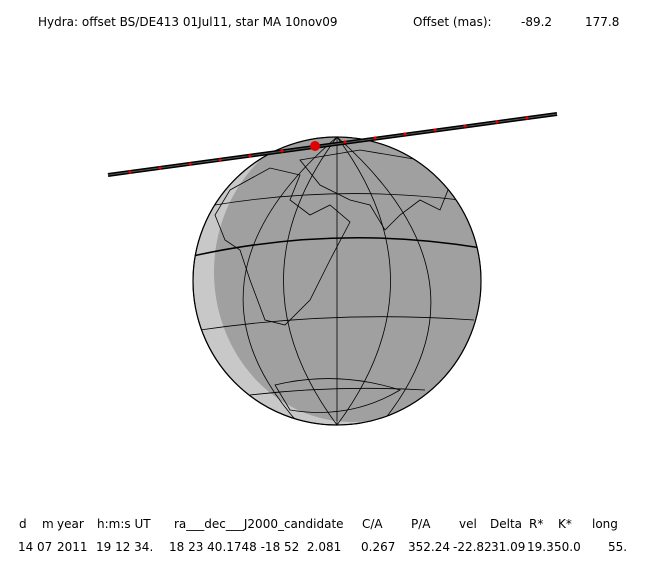  Describe the element at coordinates (70, 524) in the screenshot. I see `col-header: year` at that location.